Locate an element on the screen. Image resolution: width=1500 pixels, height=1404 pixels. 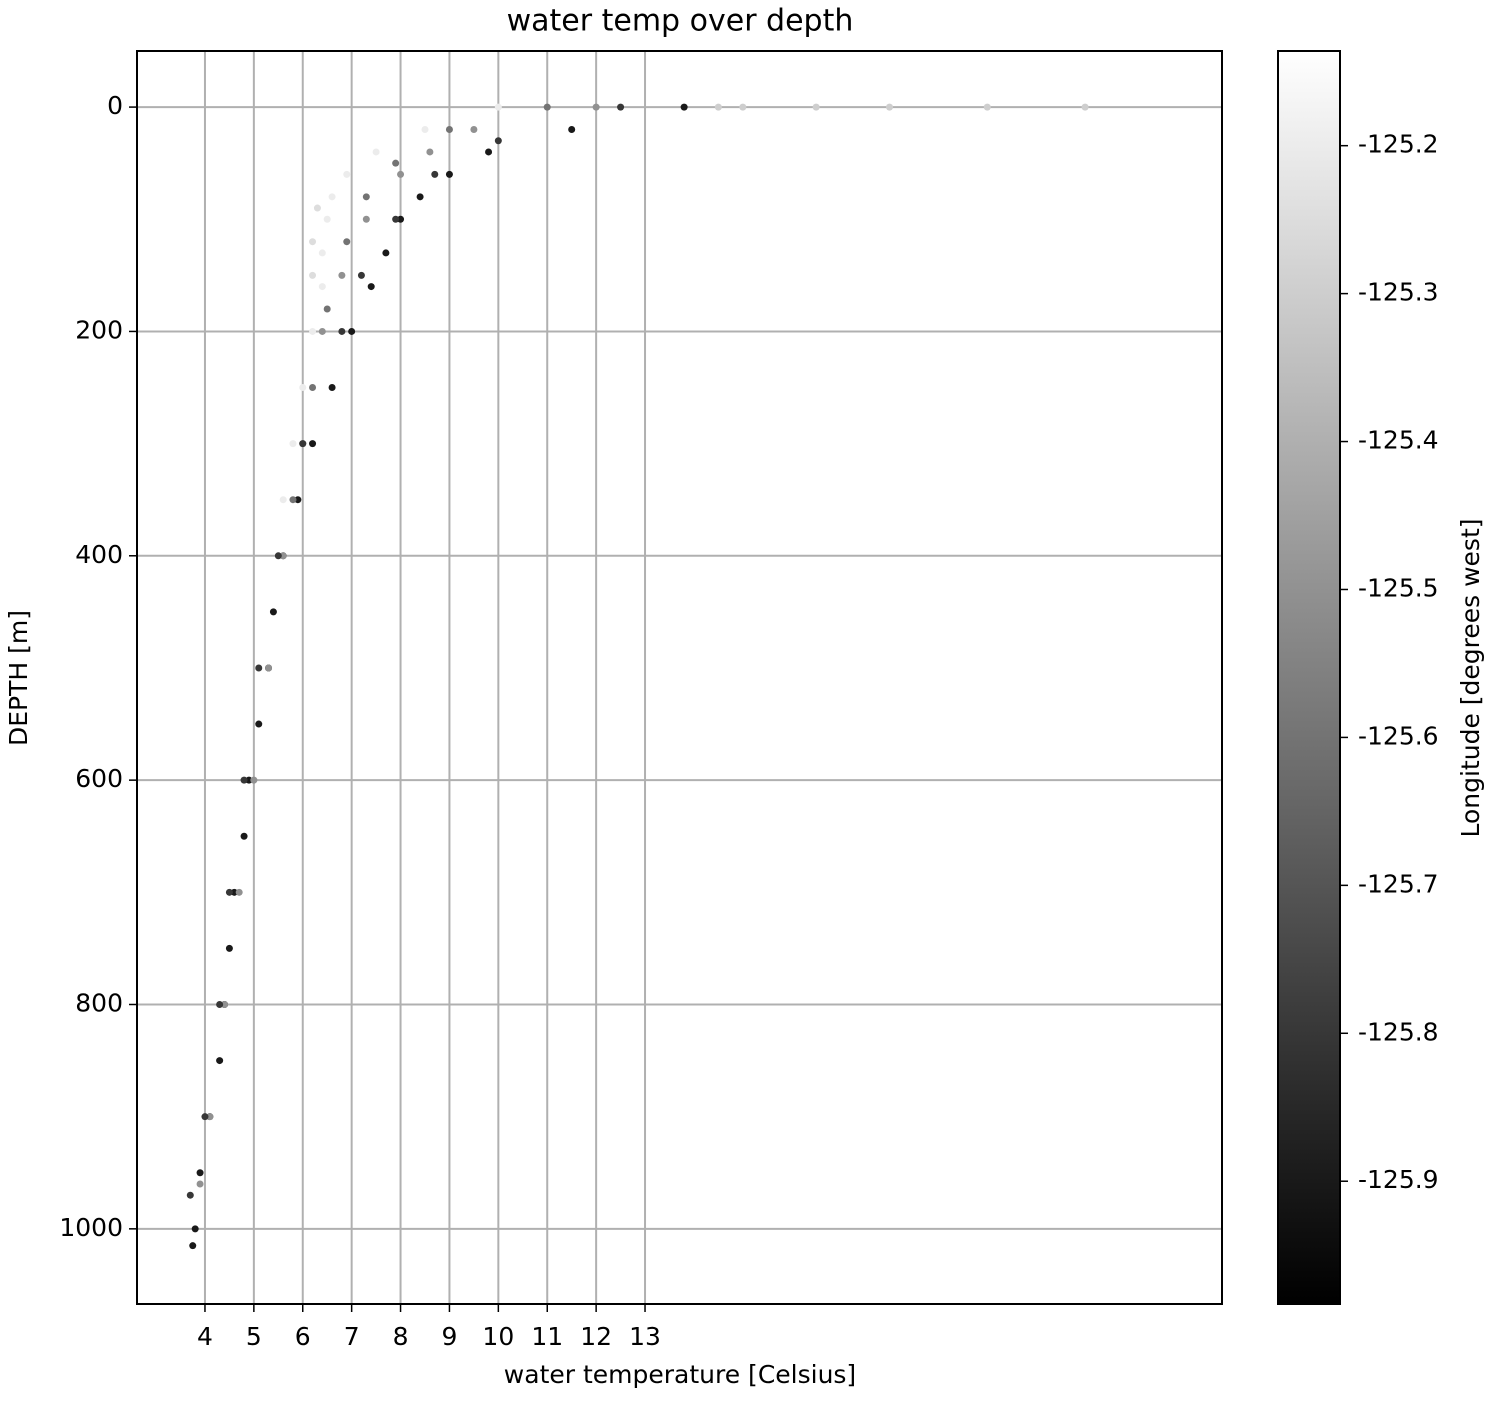
x-tick-label: 13 is located at coordinates (645, 1336).